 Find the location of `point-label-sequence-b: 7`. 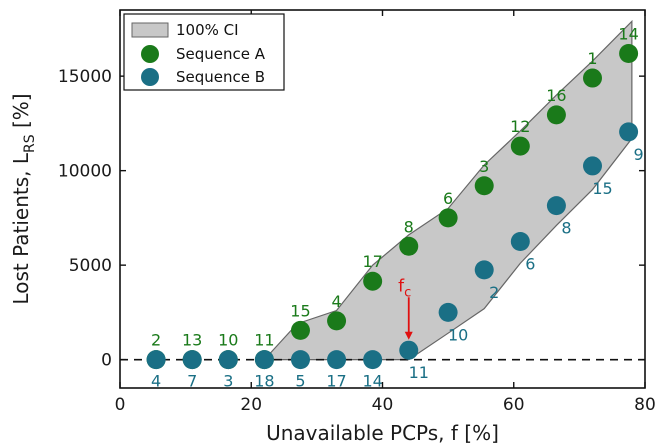

point-label-sequence-b: 7 is located at coordinates (192, 381).